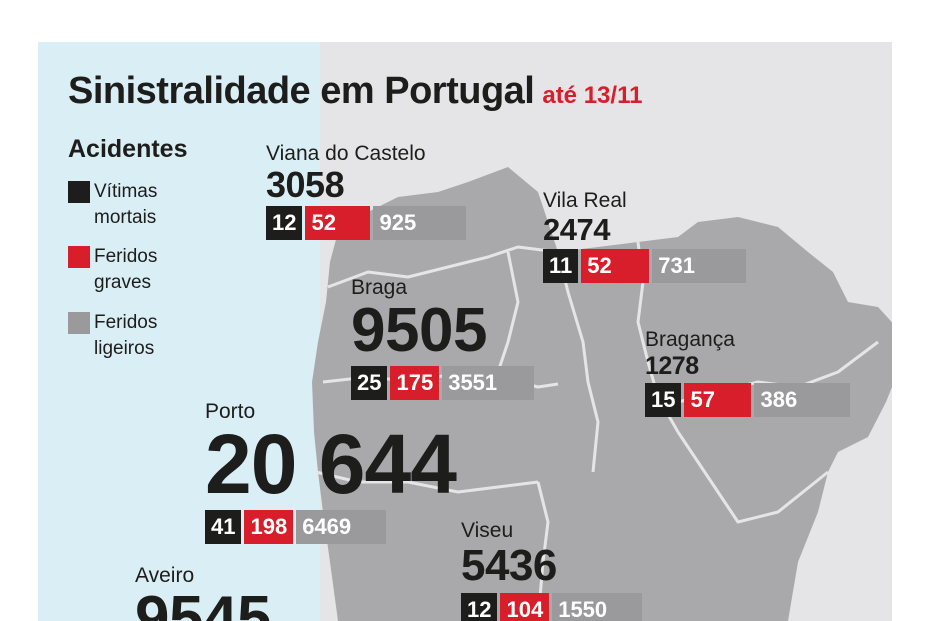  I want to click on legend-swatch-black, so click(79, 192).